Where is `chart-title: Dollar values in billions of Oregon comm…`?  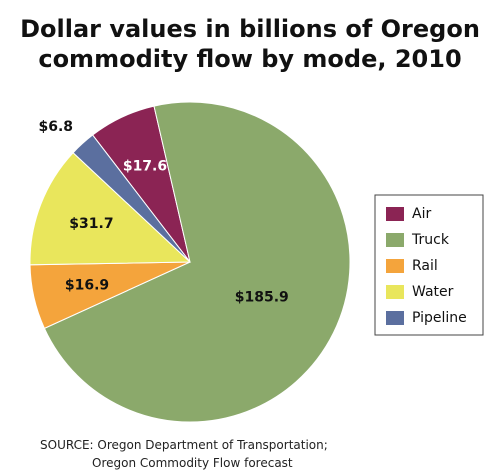 chart-title: Dollar values in billions of Oregon comm… is located at coordinates (250, 44).